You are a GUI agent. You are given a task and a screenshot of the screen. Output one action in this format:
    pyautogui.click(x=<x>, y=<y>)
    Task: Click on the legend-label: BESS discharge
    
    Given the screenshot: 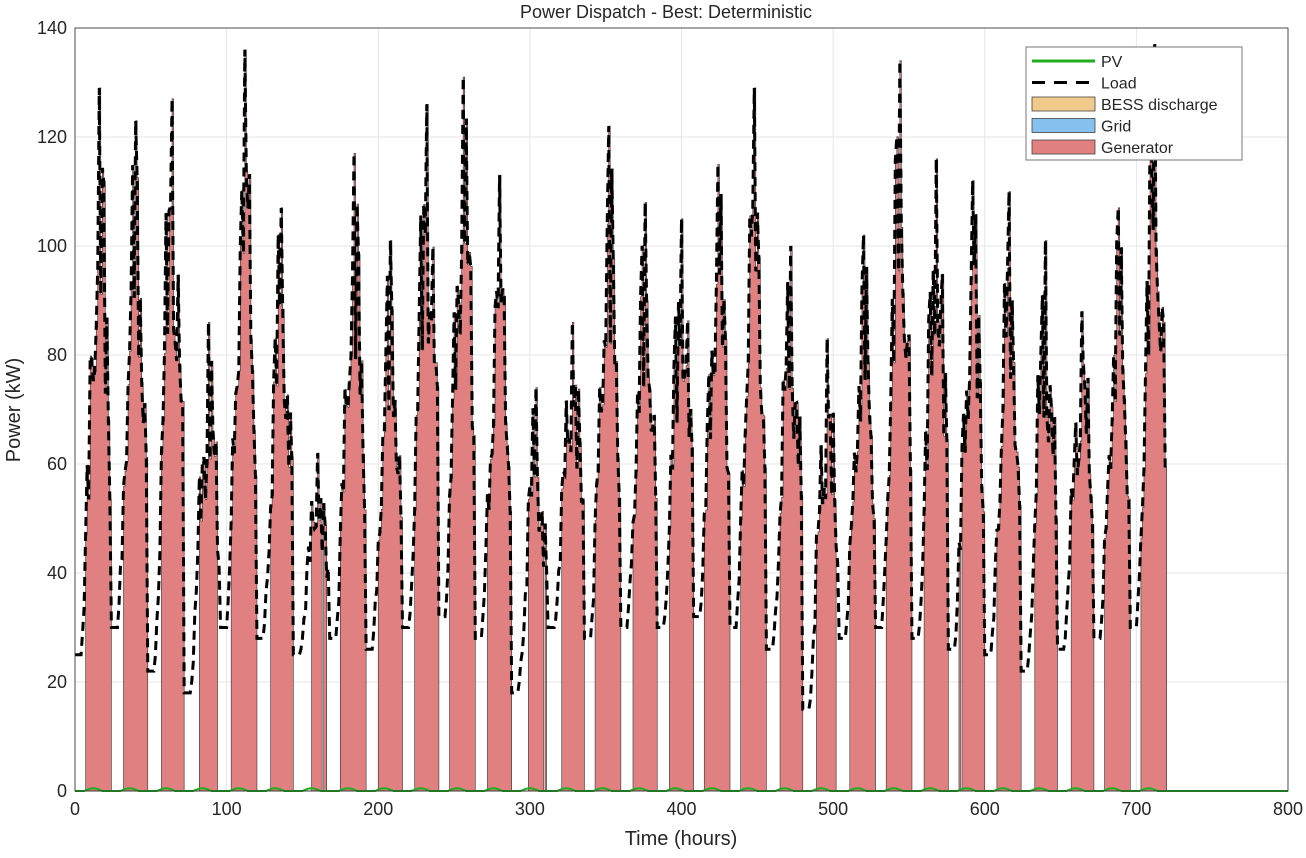 What is the action you would take?
    pyautogui.click(x=1159, y=105)
    